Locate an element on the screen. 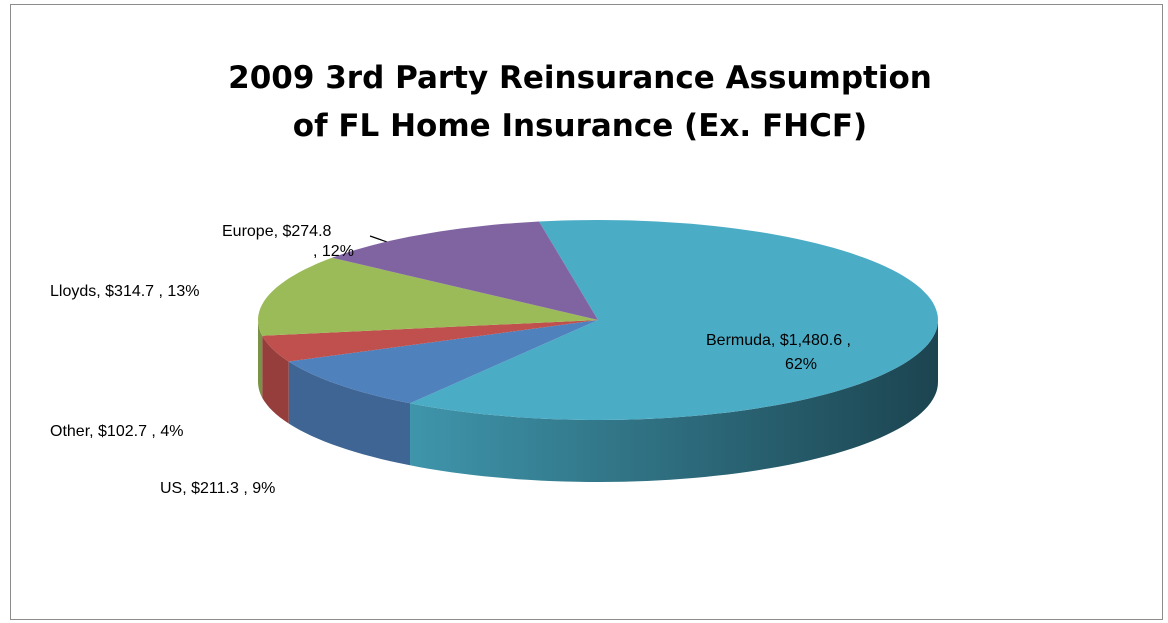 The image size is (1168, 623). data-label: Europe, $274.8, 12% is located at coordinates (288, 241).